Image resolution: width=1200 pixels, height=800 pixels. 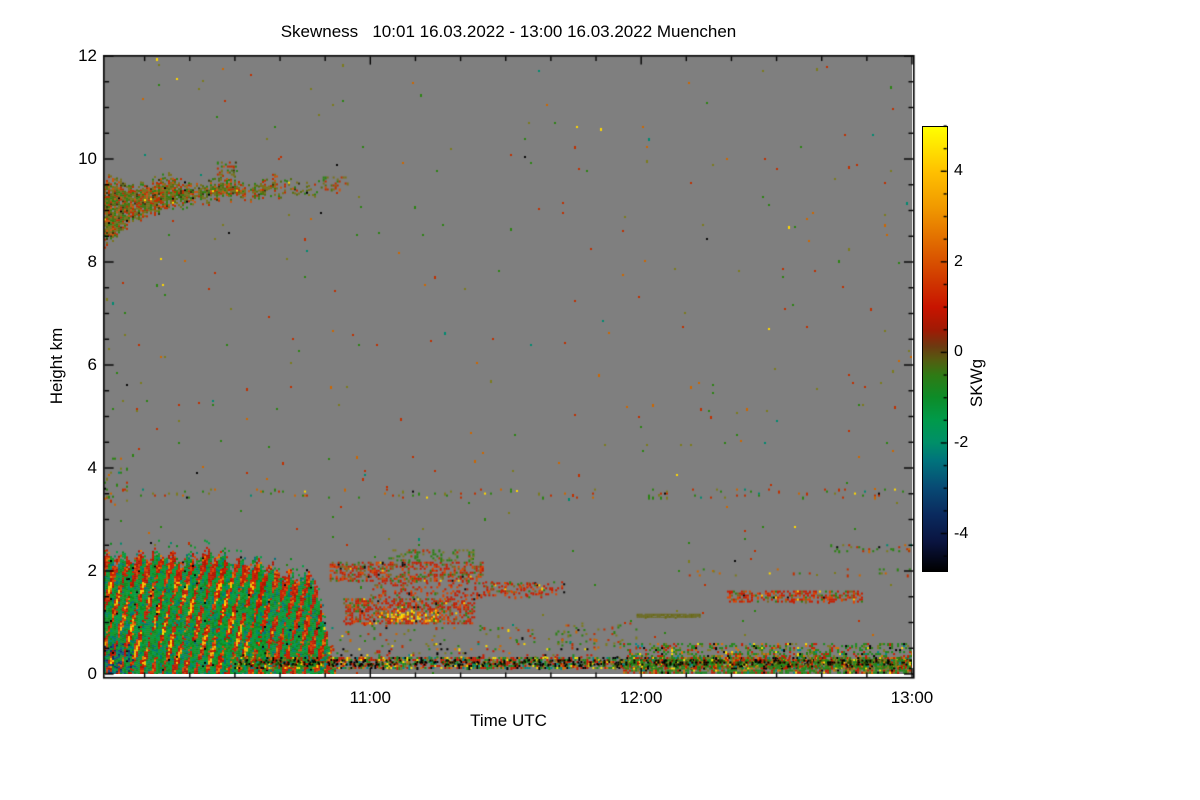 What do you see at coordinates (87, 158) in the screenshot?
I see `y-tick-label: 10` at bounding box center [87, 158].